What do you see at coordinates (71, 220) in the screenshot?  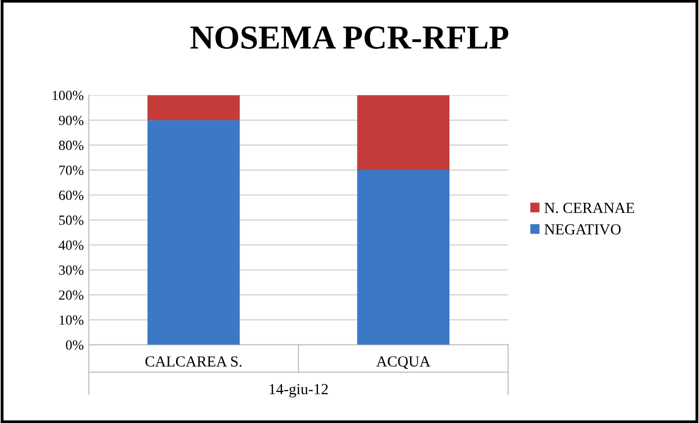 I see `y-tick-label: 50%` at bounding box center [71, 220].